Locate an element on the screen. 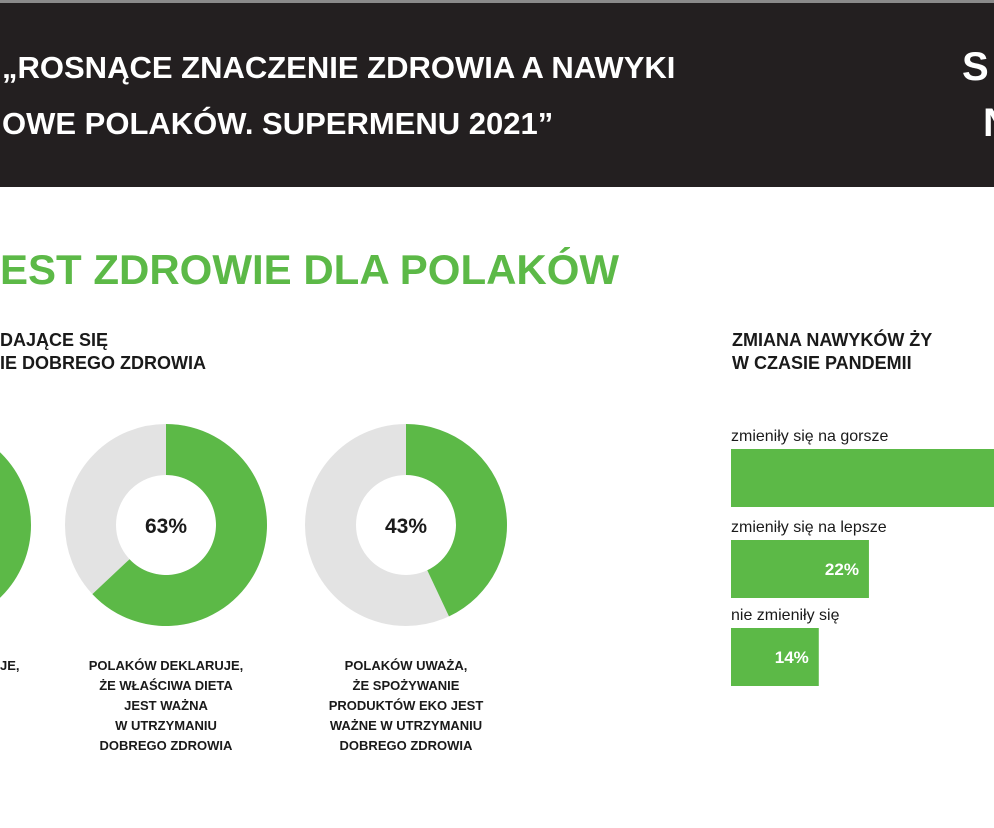  donut-caption: POLAKÓW DEKLARUJE, is located at coordinates (166, 665).